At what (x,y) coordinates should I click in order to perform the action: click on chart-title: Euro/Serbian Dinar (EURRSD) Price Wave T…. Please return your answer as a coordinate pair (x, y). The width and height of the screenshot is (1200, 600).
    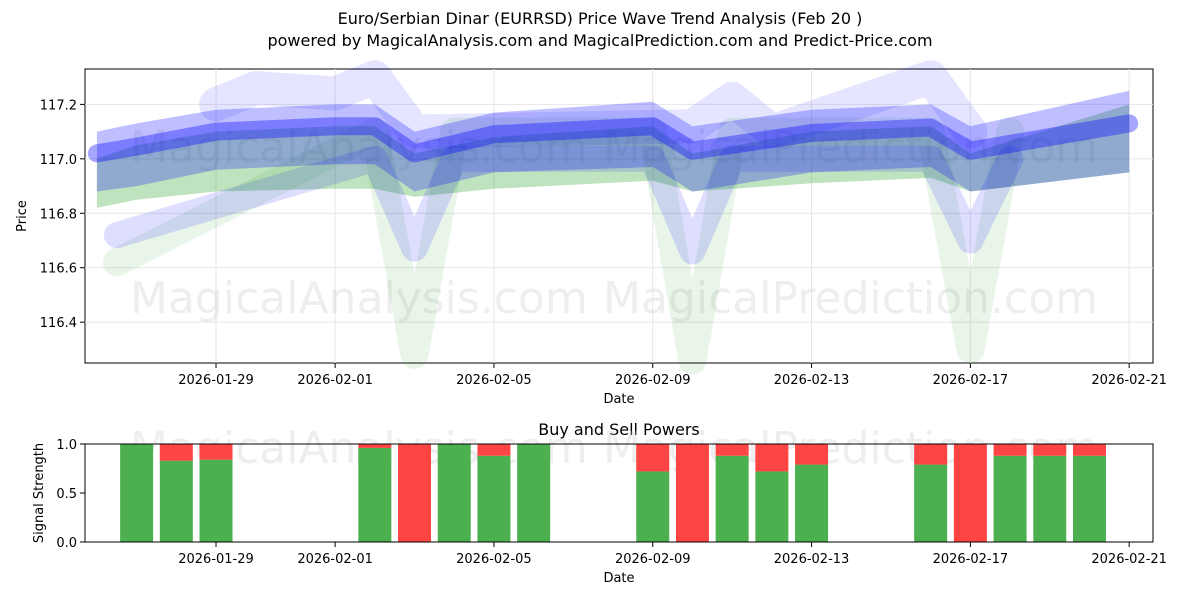
    Looking at the image, I should click on (600, 18).